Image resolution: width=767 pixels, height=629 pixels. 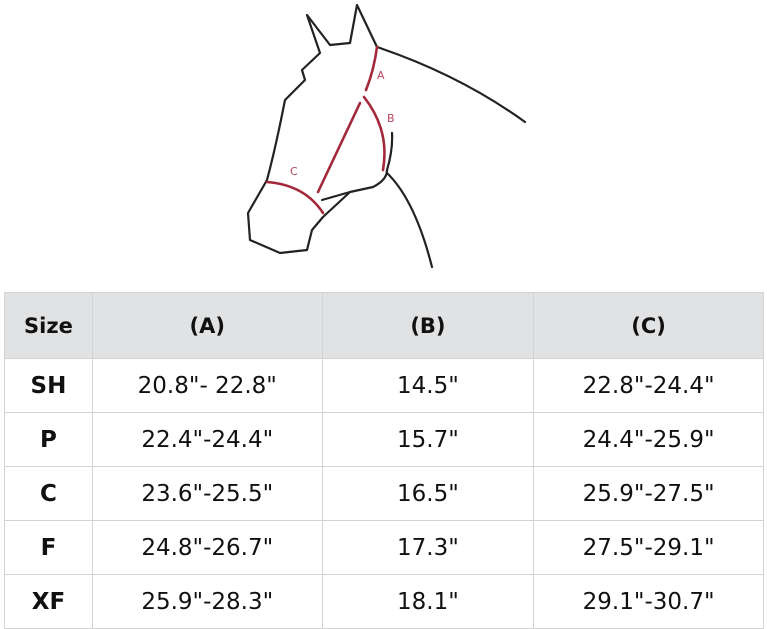 I want to click on table-header-row: Size (A) (B) (C), so click(x=384, y=325).